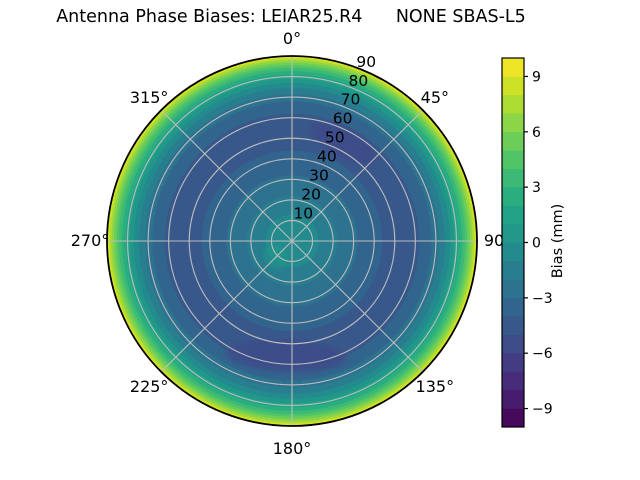  I want to click on theta-label: 45°, so click(435, 97).